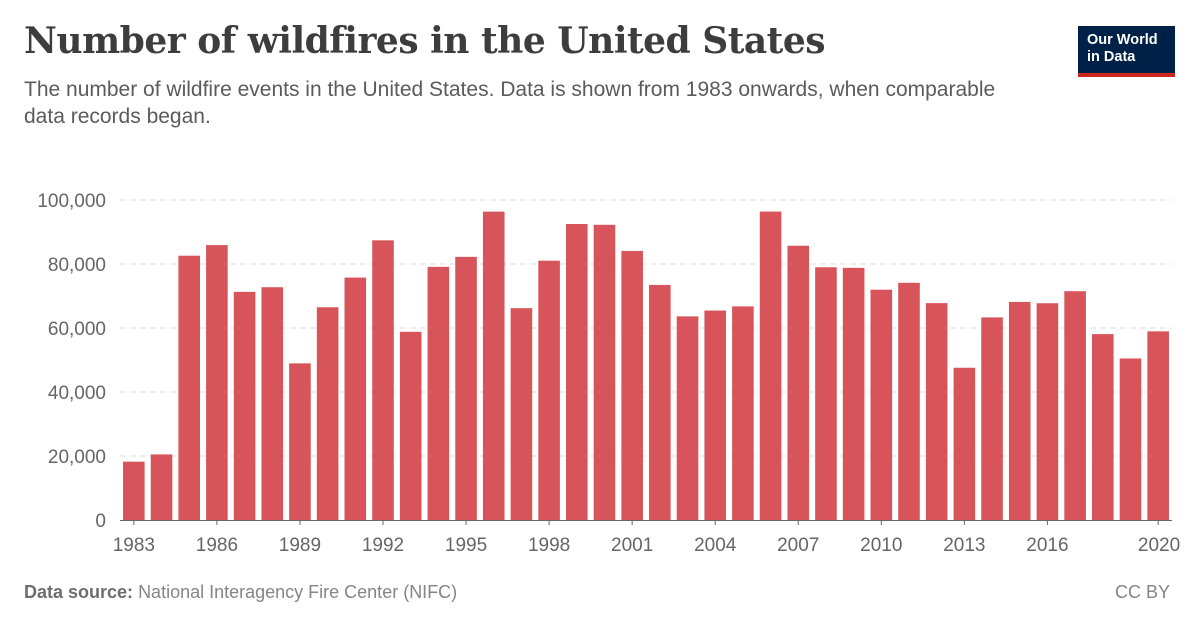 The width and height of the screenshot is (1200, 627). What do you see at coordinates (77, 265) in the screenshot?
I see `y-tick-label: 80,000` at bounding box center [77, 265].